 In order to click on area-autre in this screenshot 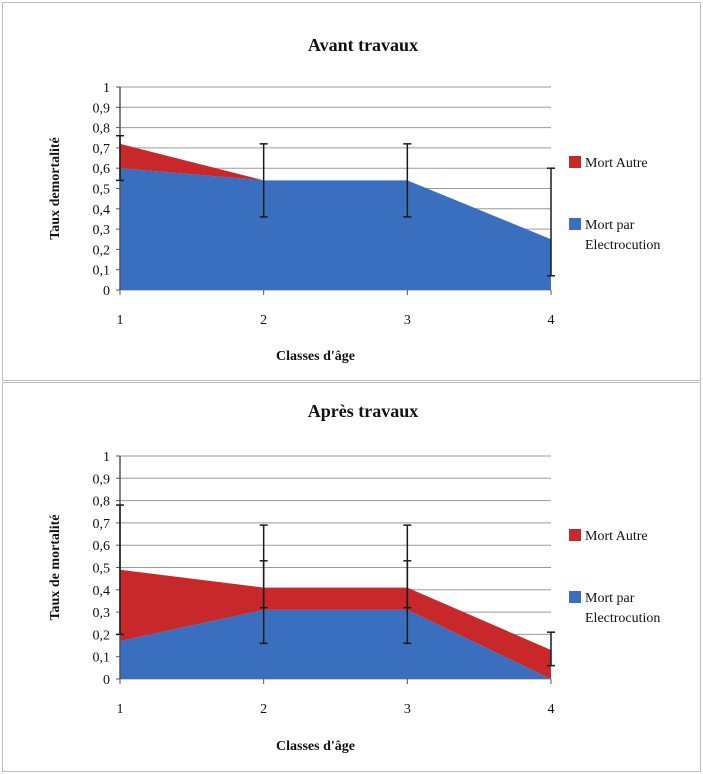, I will do `click(335, 624)`.